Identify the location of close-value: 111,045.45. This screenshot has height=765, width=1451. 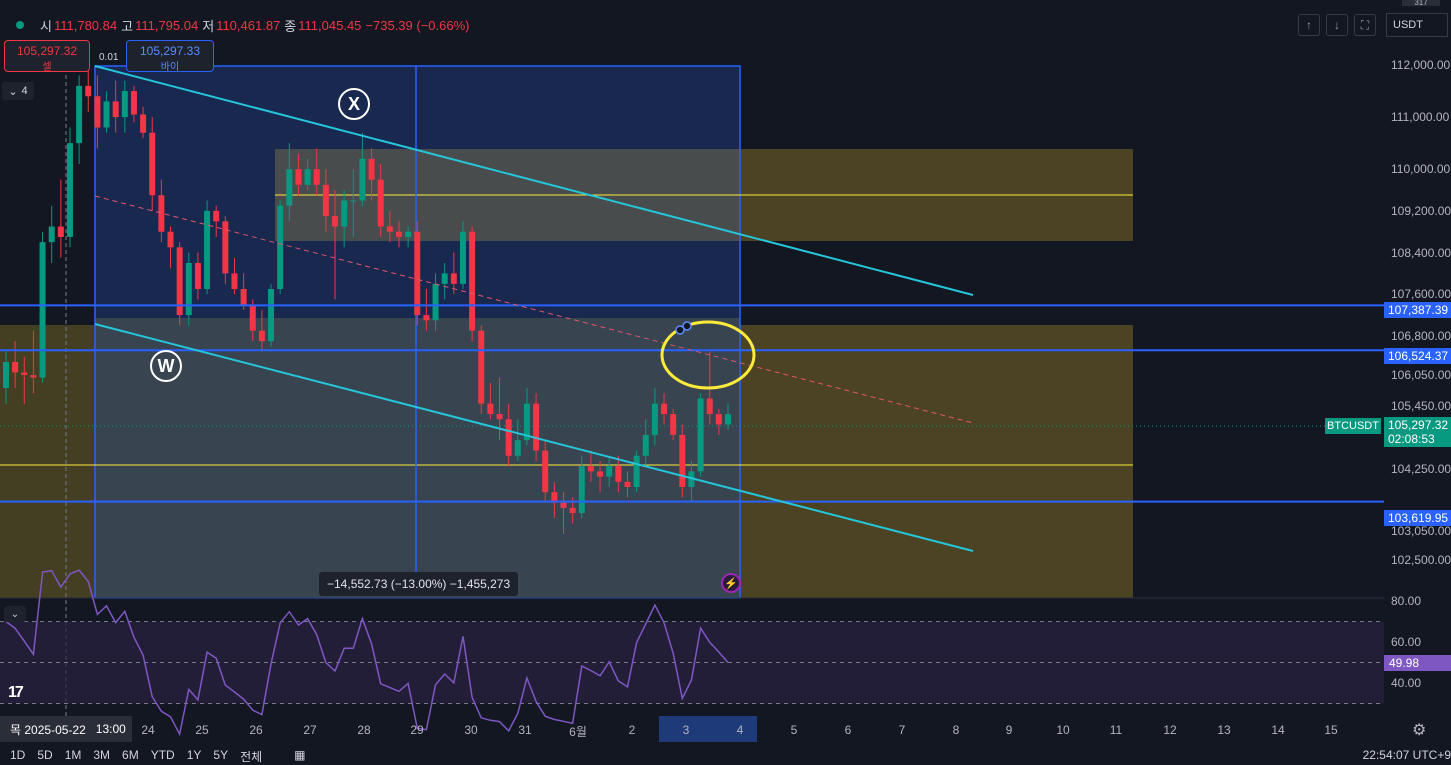
(330, 25).